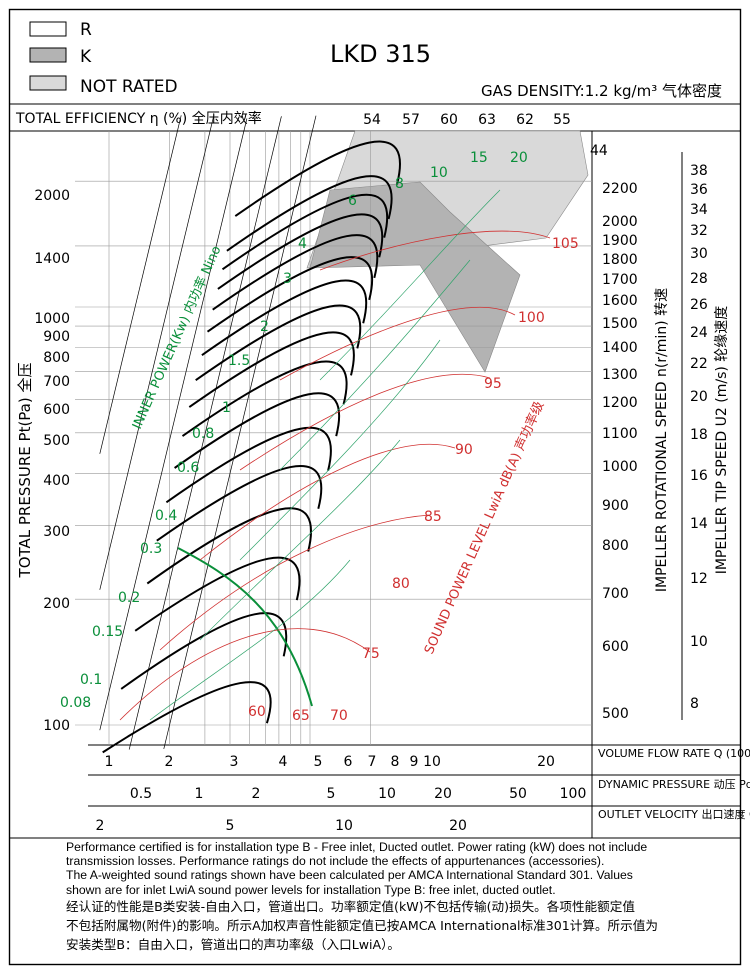 The image size is (750, 974). I want to click on flow-tick-label: 1, so click(109, 762).